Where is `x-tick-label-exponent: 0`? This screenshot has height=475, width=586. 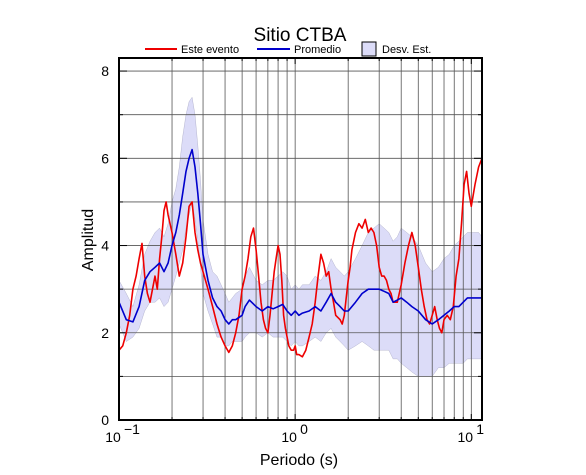
x-tick-label-exponent: 0 is located at coordinates (304, 429).